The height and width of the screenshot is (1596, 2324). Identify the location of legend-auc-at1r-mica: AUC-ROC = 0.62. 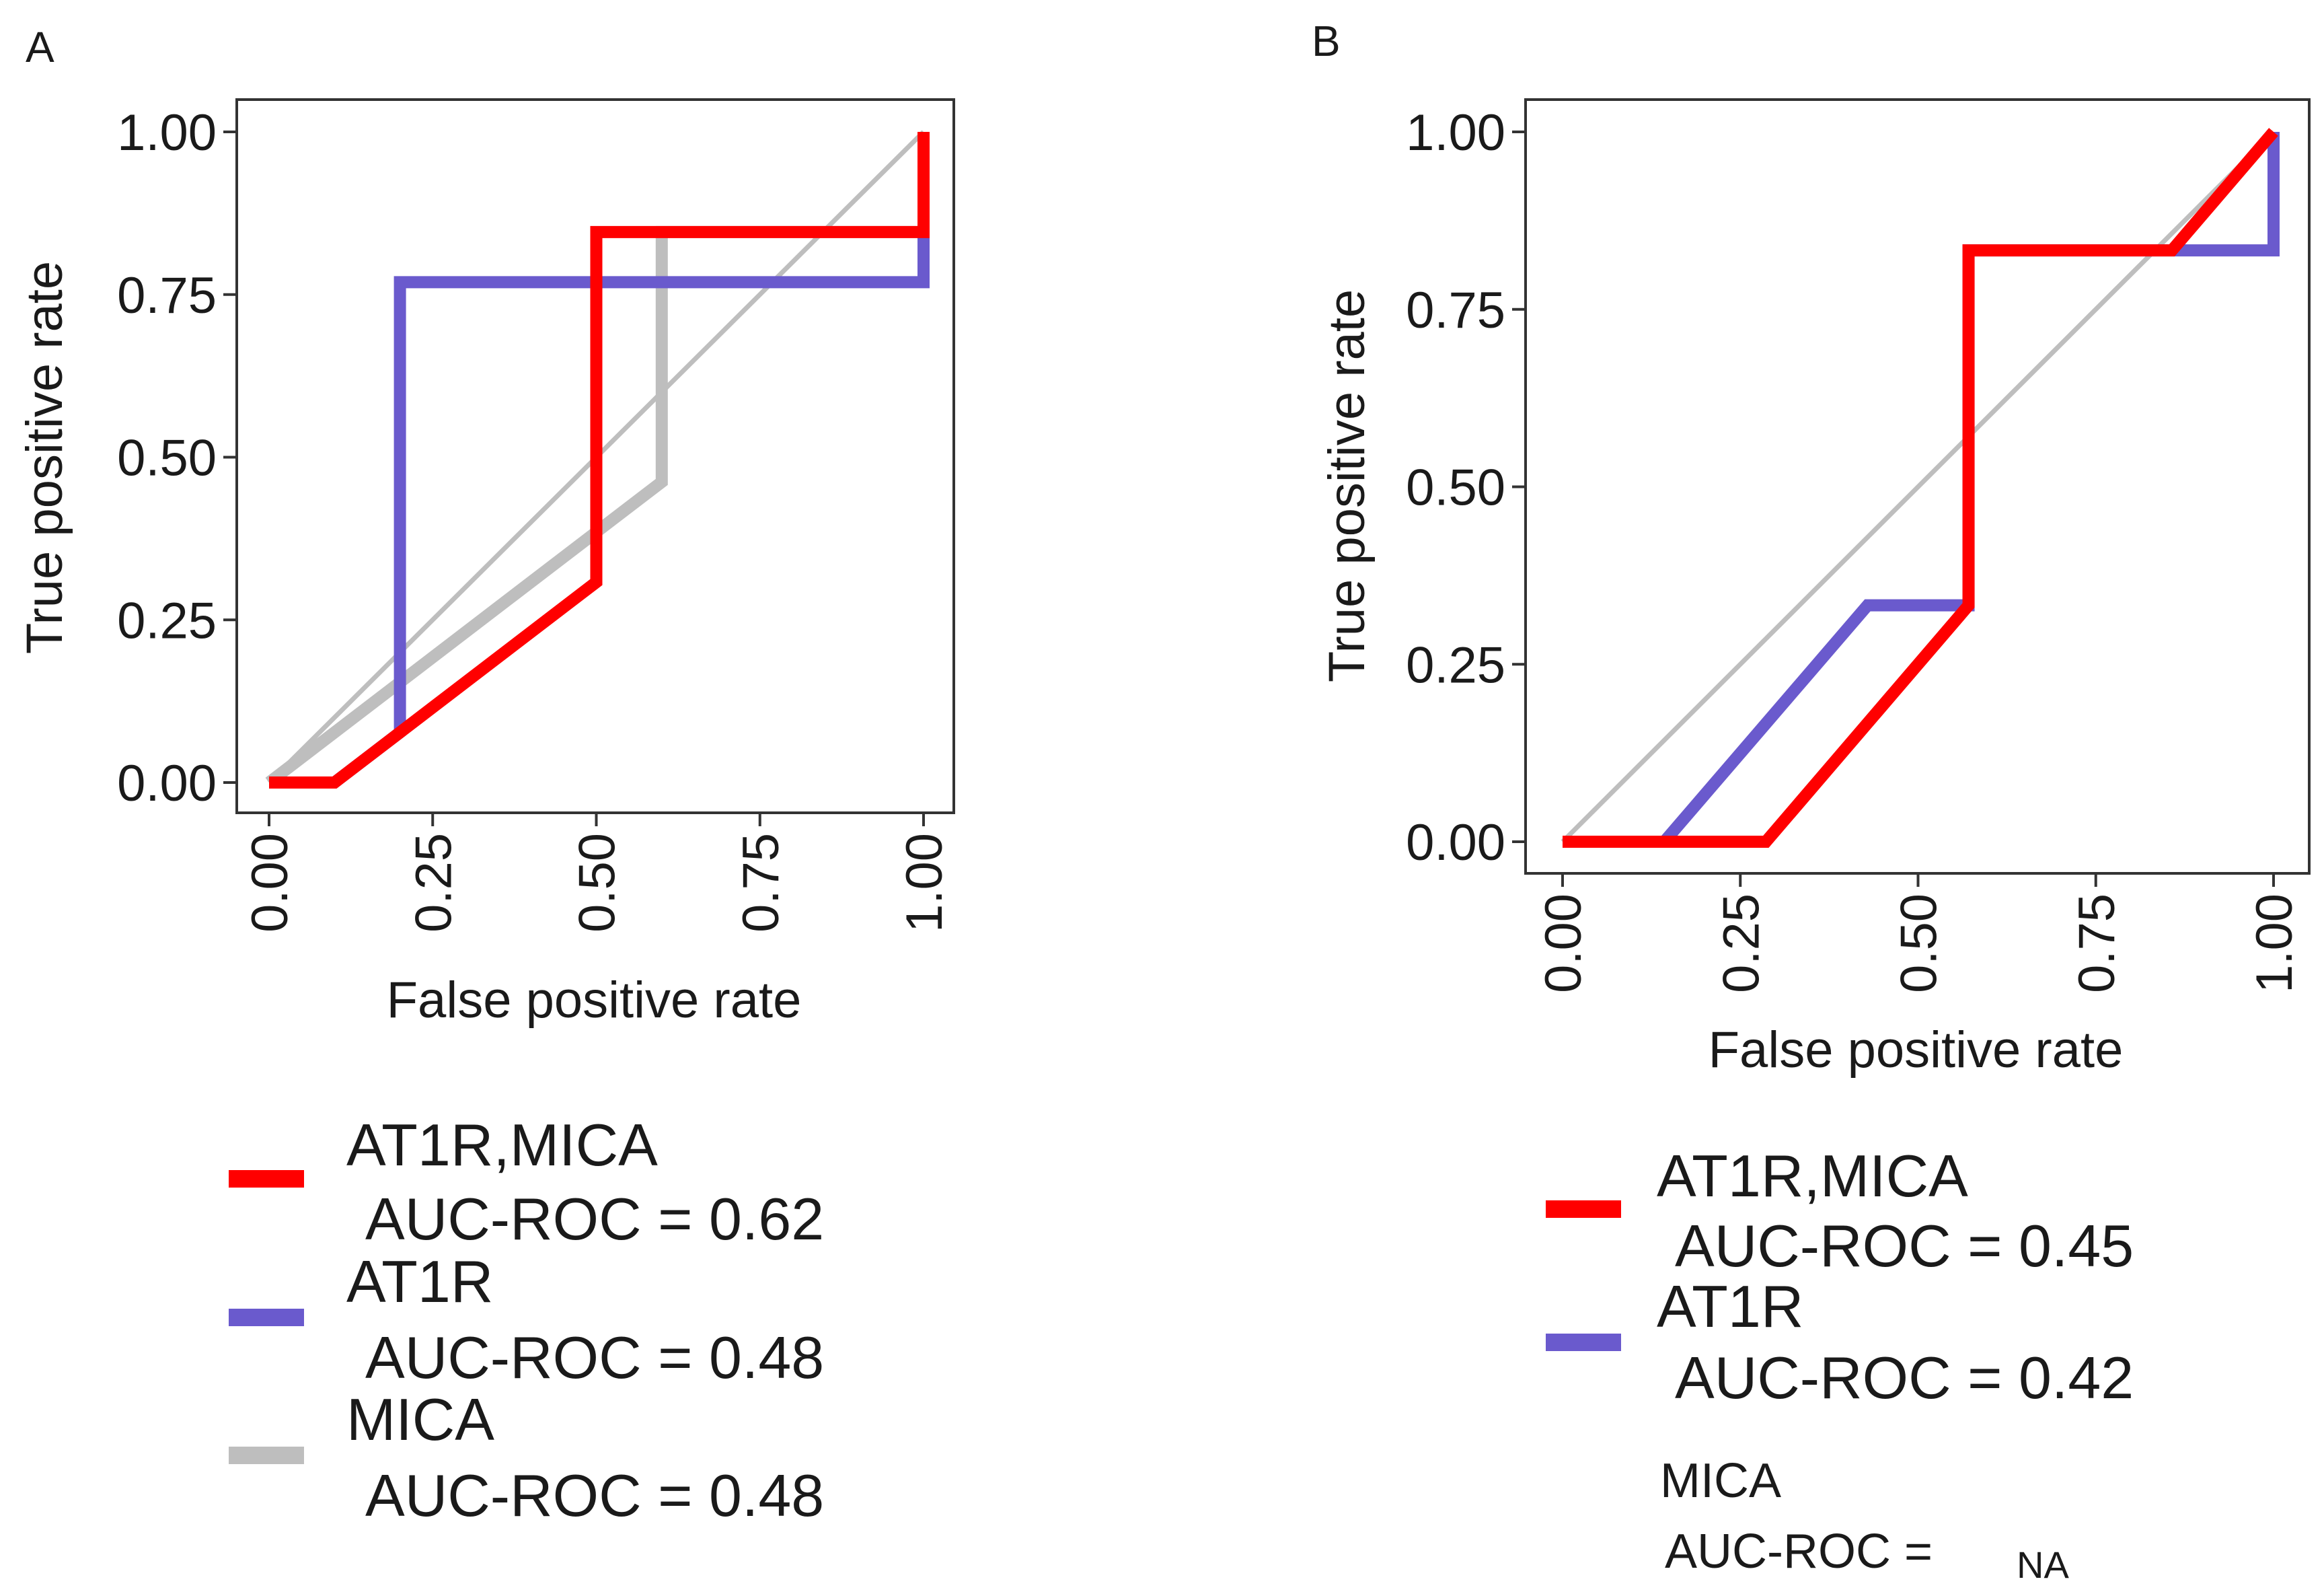
(594, 1219).